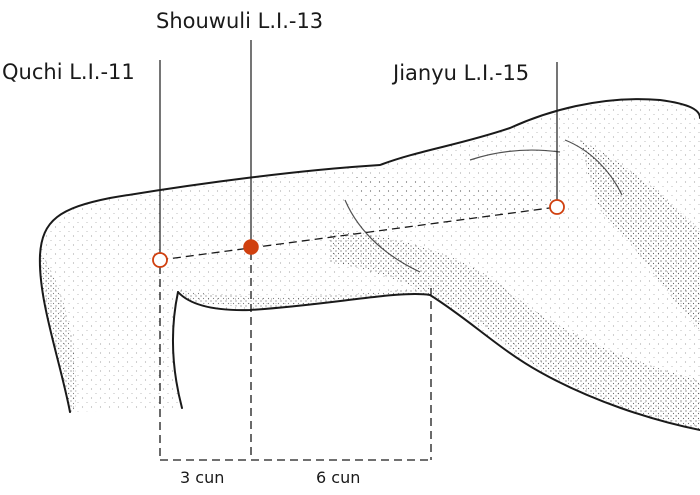 The width and height of the screenshot is (700, 495). What do you see at coordinates (202, 477) in the screenshot?
I see `measure-3-cun: 3 cun` at bounding box center [202, 477].